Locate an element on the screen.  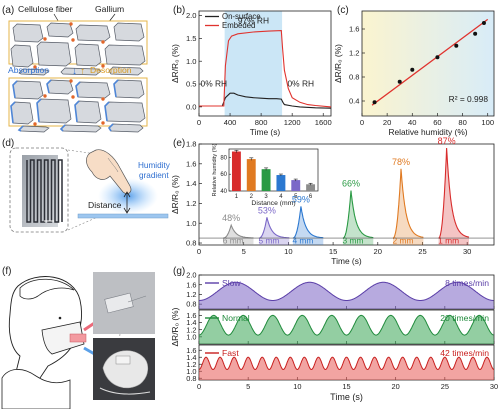
breath-line-slow is located at coordinates (346, 291).